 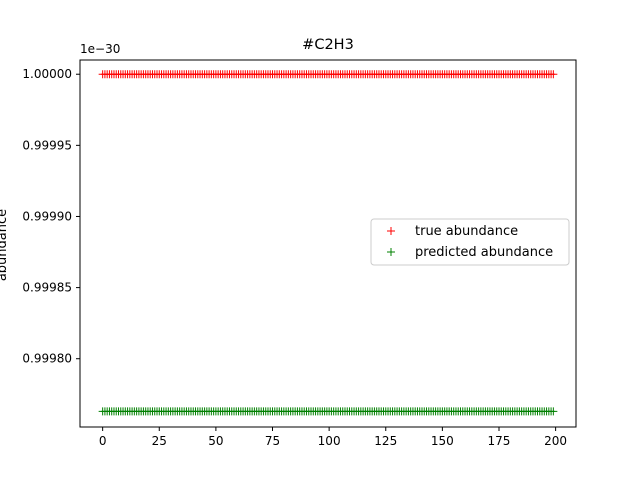 I want to click on x-tick-label: 50, so click(x=215, y=441).